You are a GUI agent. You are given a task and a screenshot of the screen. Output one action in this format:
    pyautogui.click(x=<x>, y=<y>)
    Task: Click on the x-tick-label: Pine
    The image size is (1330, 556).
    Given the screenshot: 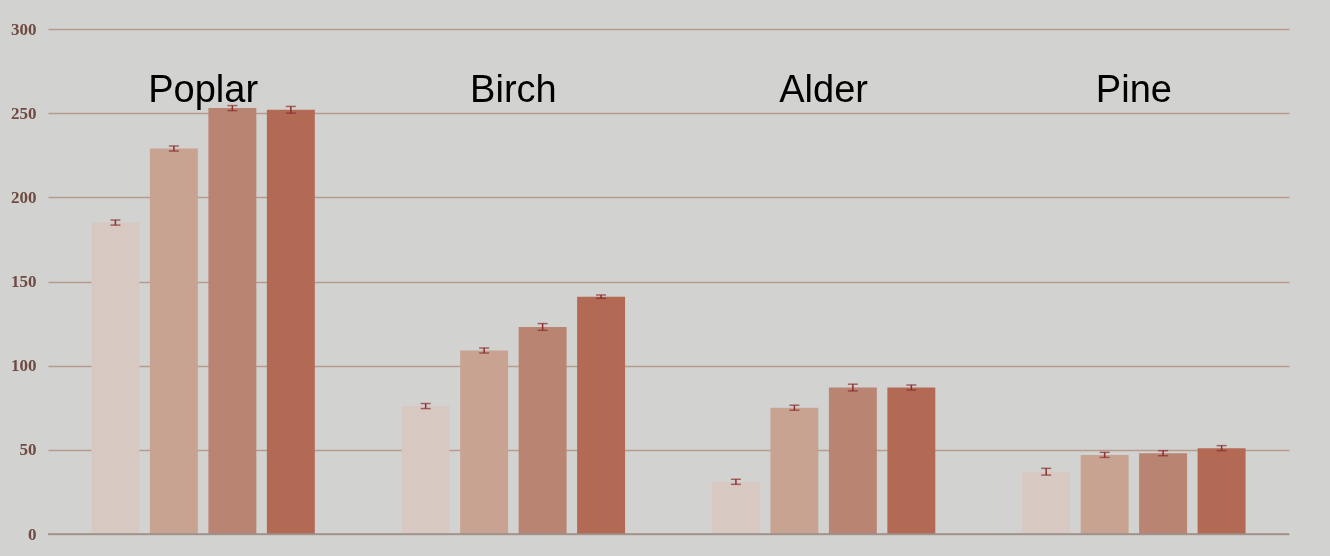 What is the action you would take?
    pyautogui.click(x=1133, y=88)
    